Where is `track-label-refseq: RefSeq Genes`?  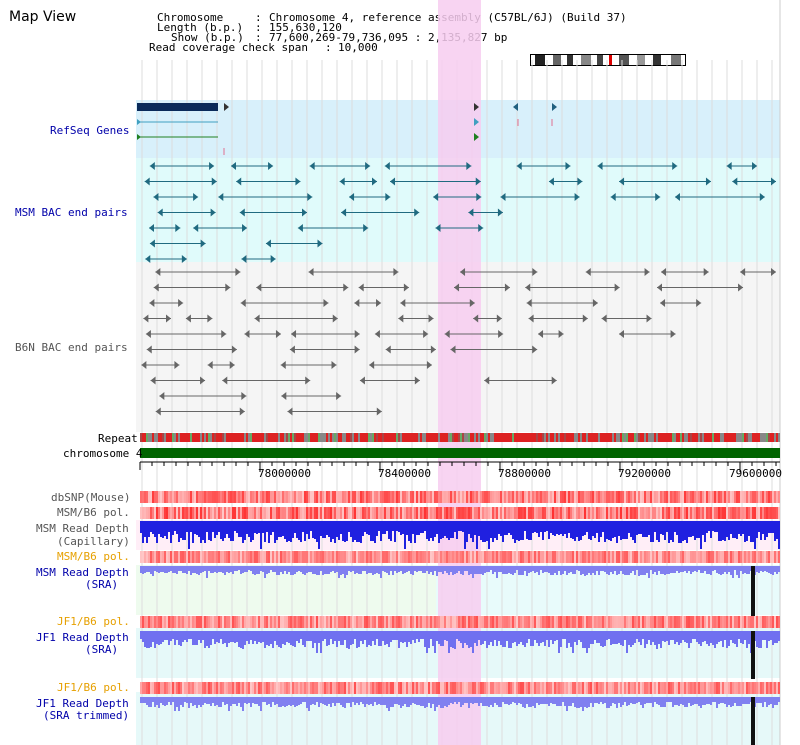 track-label-refseq: RefSeq Genes is located at coordinates (90, 130).